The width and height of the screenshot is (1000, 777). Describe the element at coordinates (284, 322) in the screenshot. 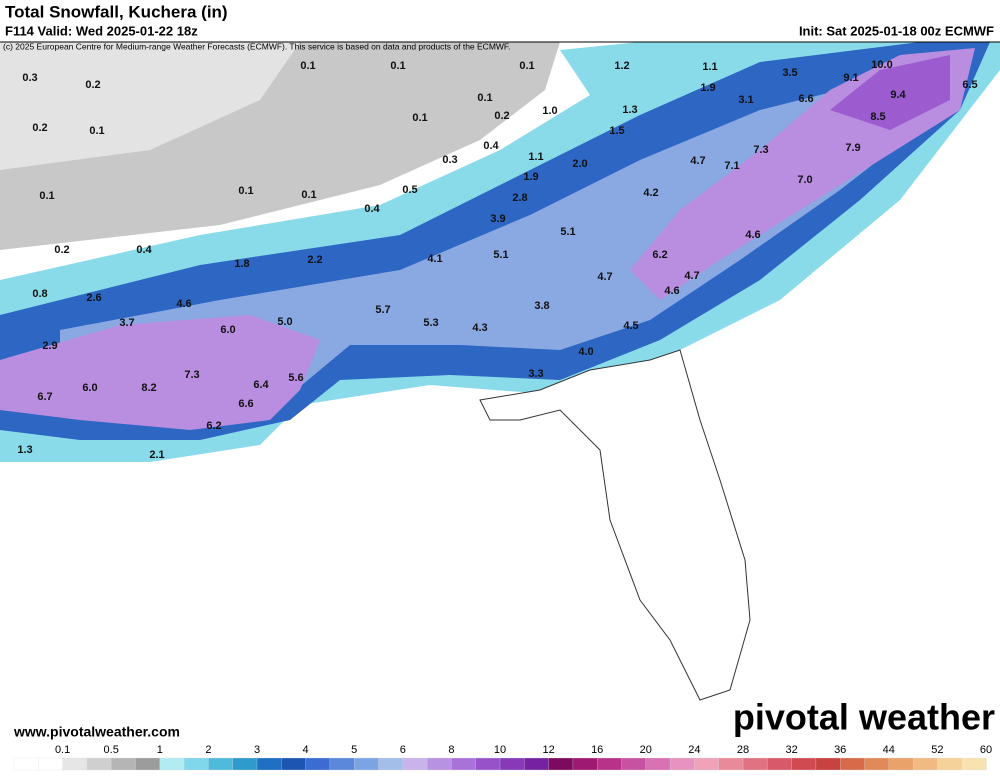

I see `snow-value: 5.0` at that location.